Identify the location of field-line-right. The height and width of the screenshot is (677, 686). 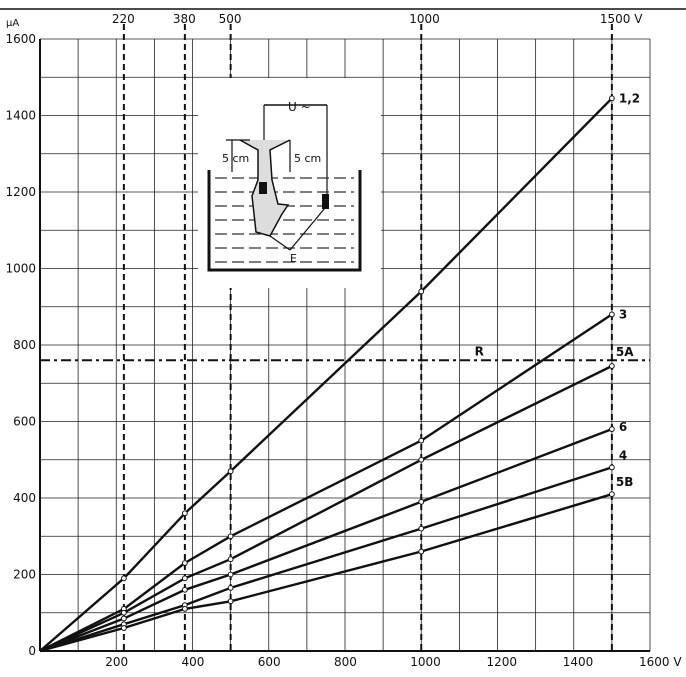
(307, 229).